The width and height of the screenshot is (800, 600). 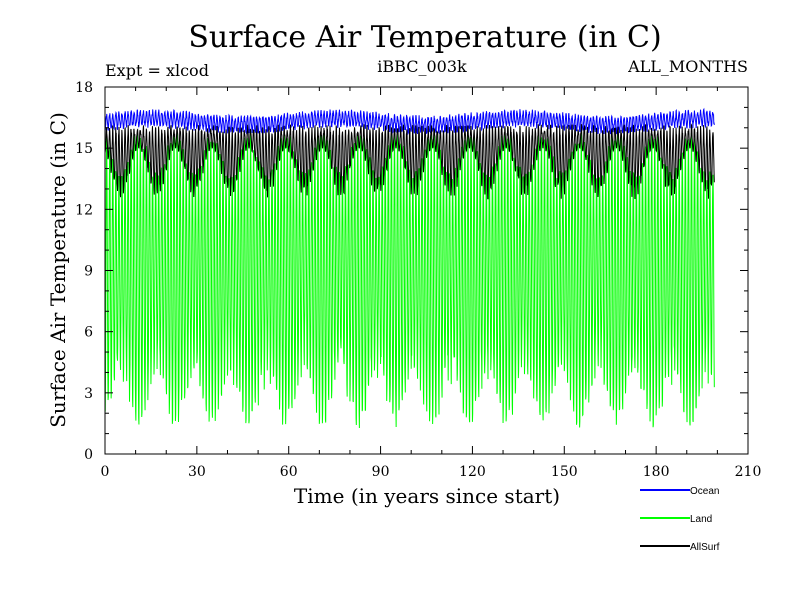 What do you see at coordinates (427, 496) in the screenshot?
I see `x-axis-label: Time (in years since start)` at bounding box center [427, 496].